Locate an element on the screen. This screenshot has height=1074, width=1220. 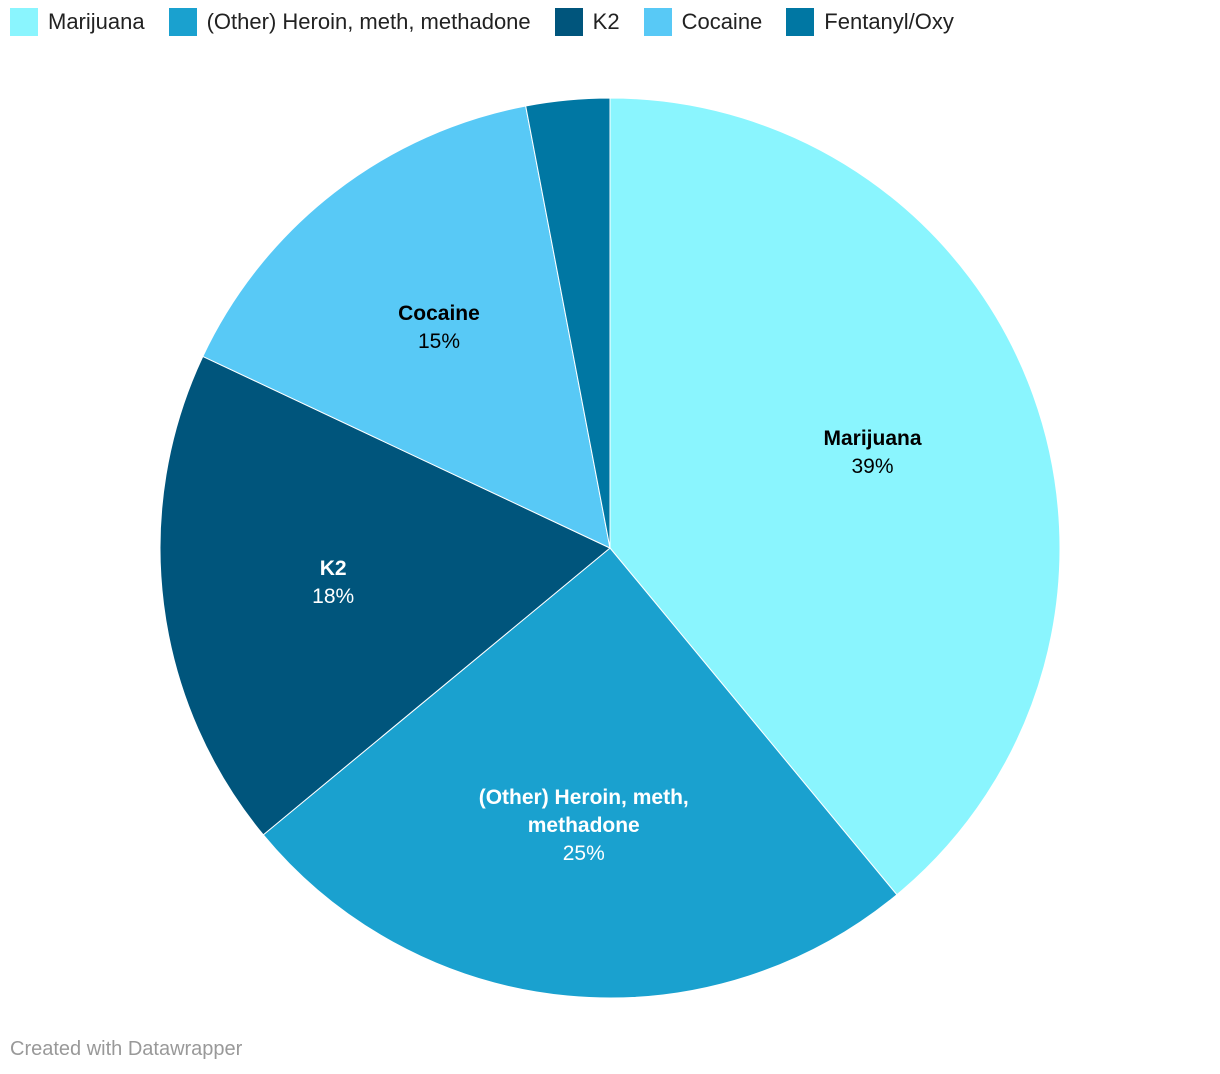
slice-value: 25% is located at coordinates (583, 853).